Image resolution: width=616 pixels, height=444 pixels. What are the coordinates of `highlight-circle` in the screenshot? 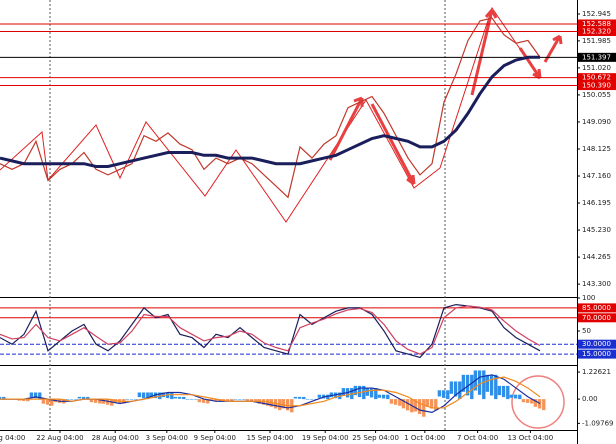 It's located at (538, 402).